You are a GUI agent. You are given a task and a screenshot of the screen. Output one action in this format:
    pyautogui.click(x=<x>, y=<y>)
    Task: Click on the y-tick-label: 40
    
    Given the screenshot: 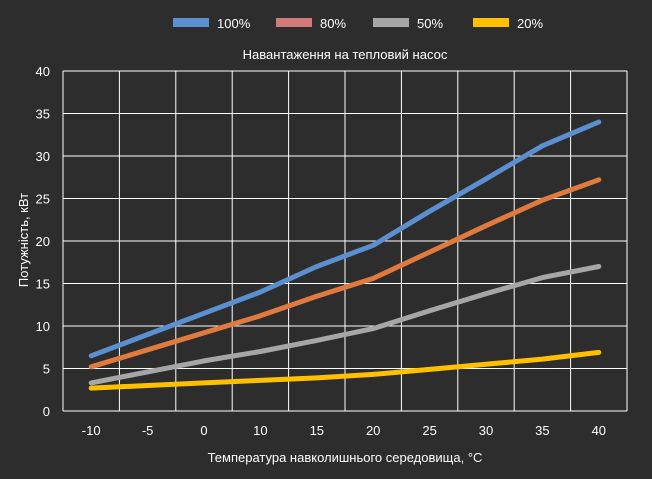 What is the action you would take?
    pyautogui.click(x=43, y=71)
    